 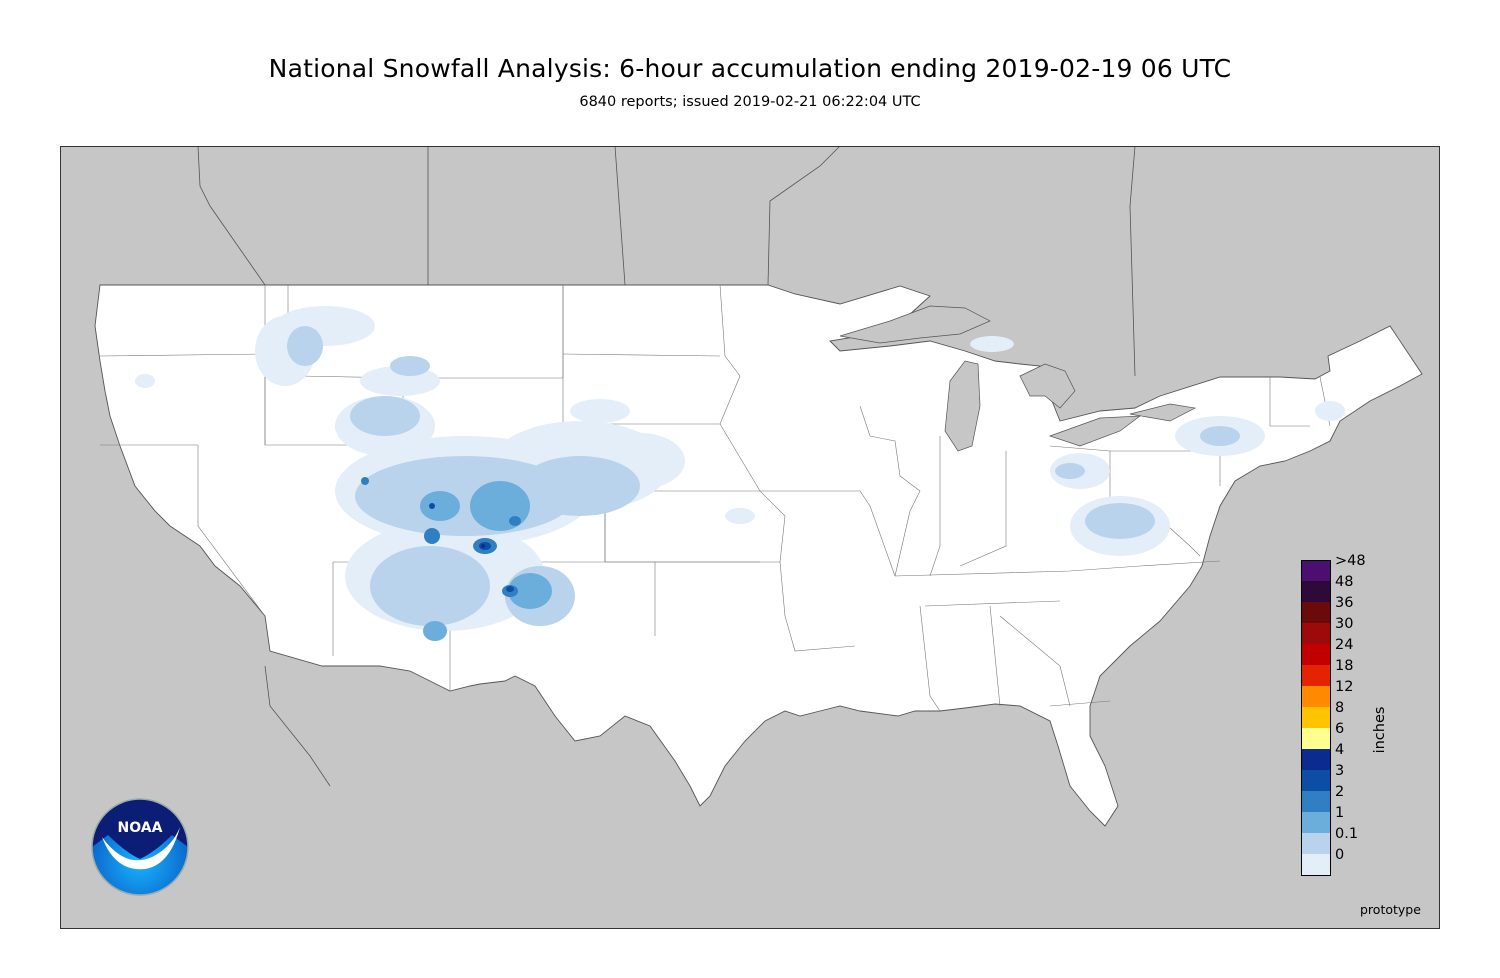 What do you see at coordinates (1344, 687) in the screenshot?
I see `colorbar-tick-label: 12` at bounding box center [1344, 687].